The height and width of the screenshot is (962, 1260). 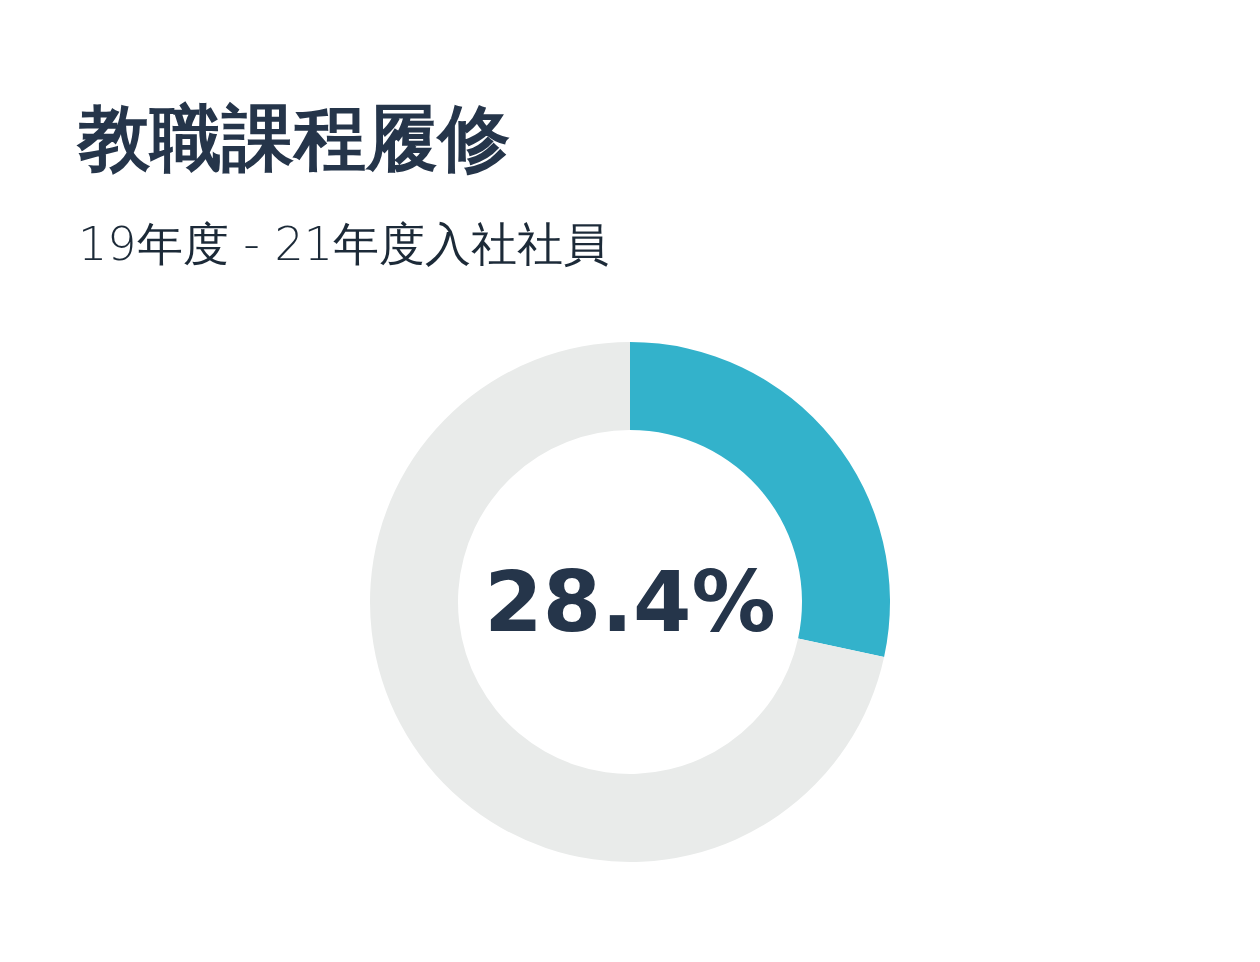 What do you see at coordinates (293, 138) in the screenshot?
I see `chart-title: 教職課程履修` at bounding box center [293, 138].